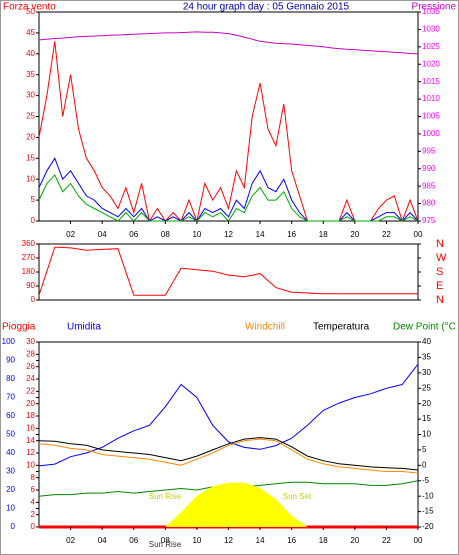 The width and height of the screenshot is (459, 555). Describe the element at coordinates (30, 116) in the screenshot. I see `y-tick-label: 25` at that location.